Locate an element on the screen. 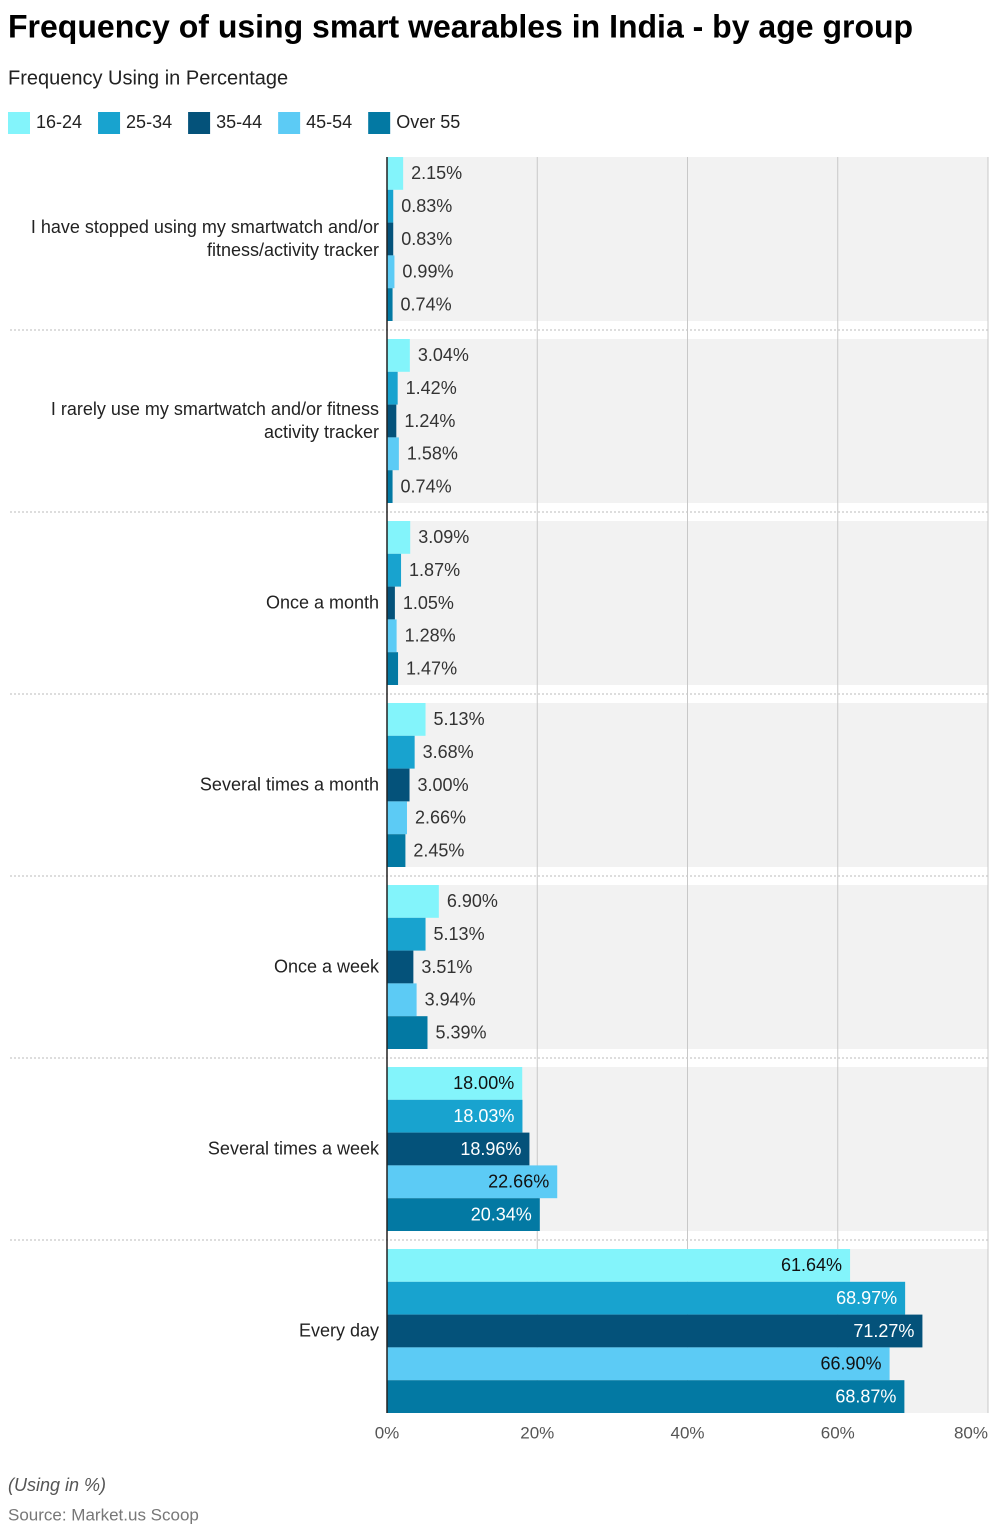 This screenshot has width=999, height=1535. category-label: Several times a month is located at coordinates (289, 784).